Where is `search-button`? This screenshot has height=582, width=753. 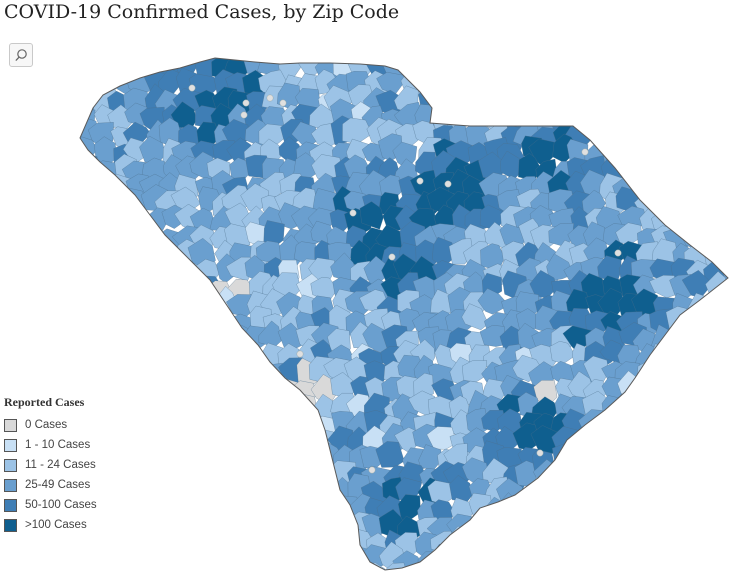 search-button is located at coordinates (21, 55).